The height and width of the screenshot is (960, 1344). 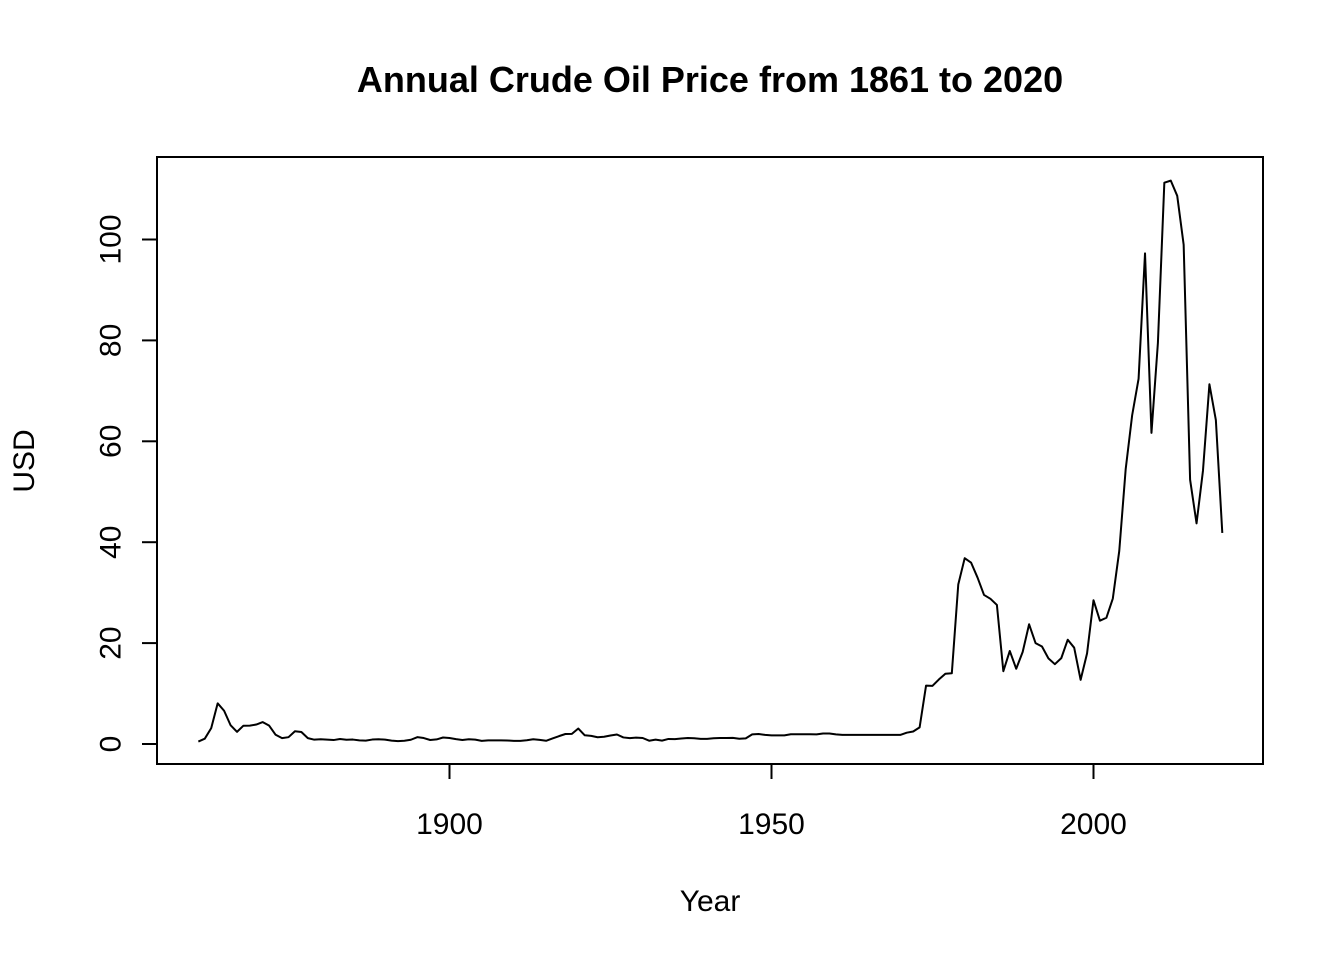 What do you see at coordinates (24, 460) in the screenshot?
I see `y-axis-label: USD` at bounding box center [24, 460].